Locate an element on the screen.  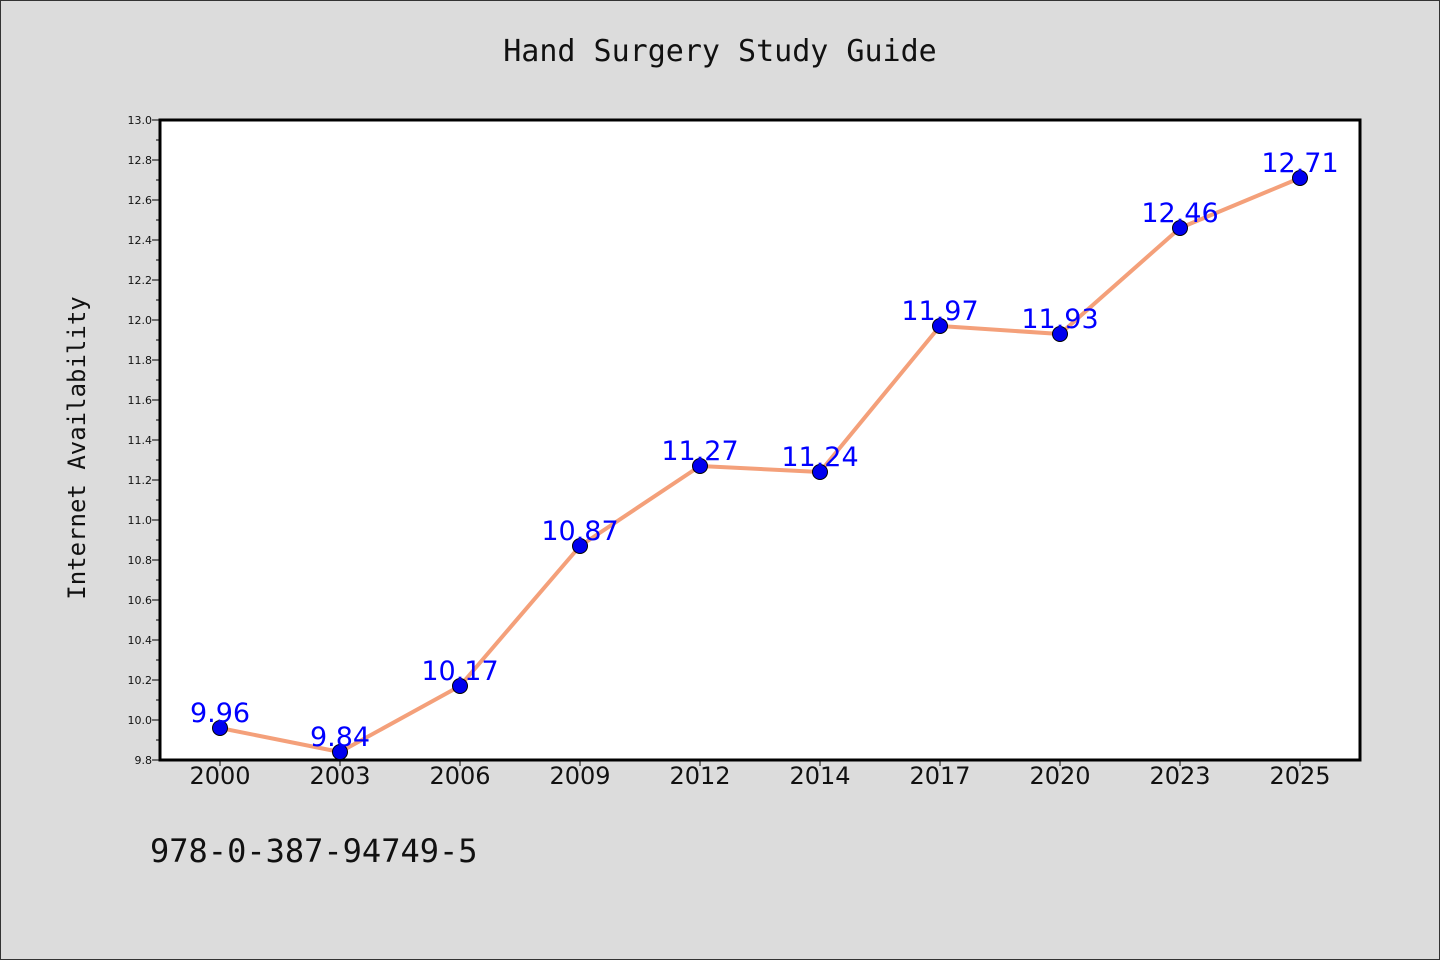
chart-title: Hand Surgery Study Guide is located at coordinates (720, 51).